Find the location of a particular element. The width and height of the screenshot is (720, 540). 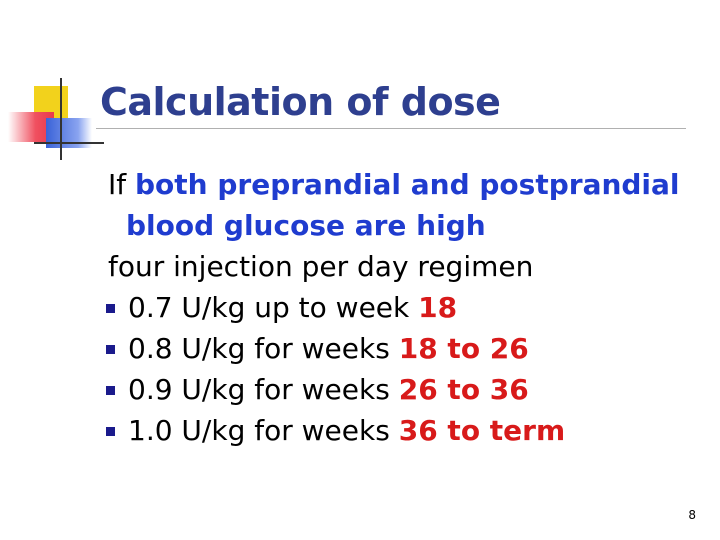

logo-vertical-line is located at coordinates (61, 119).